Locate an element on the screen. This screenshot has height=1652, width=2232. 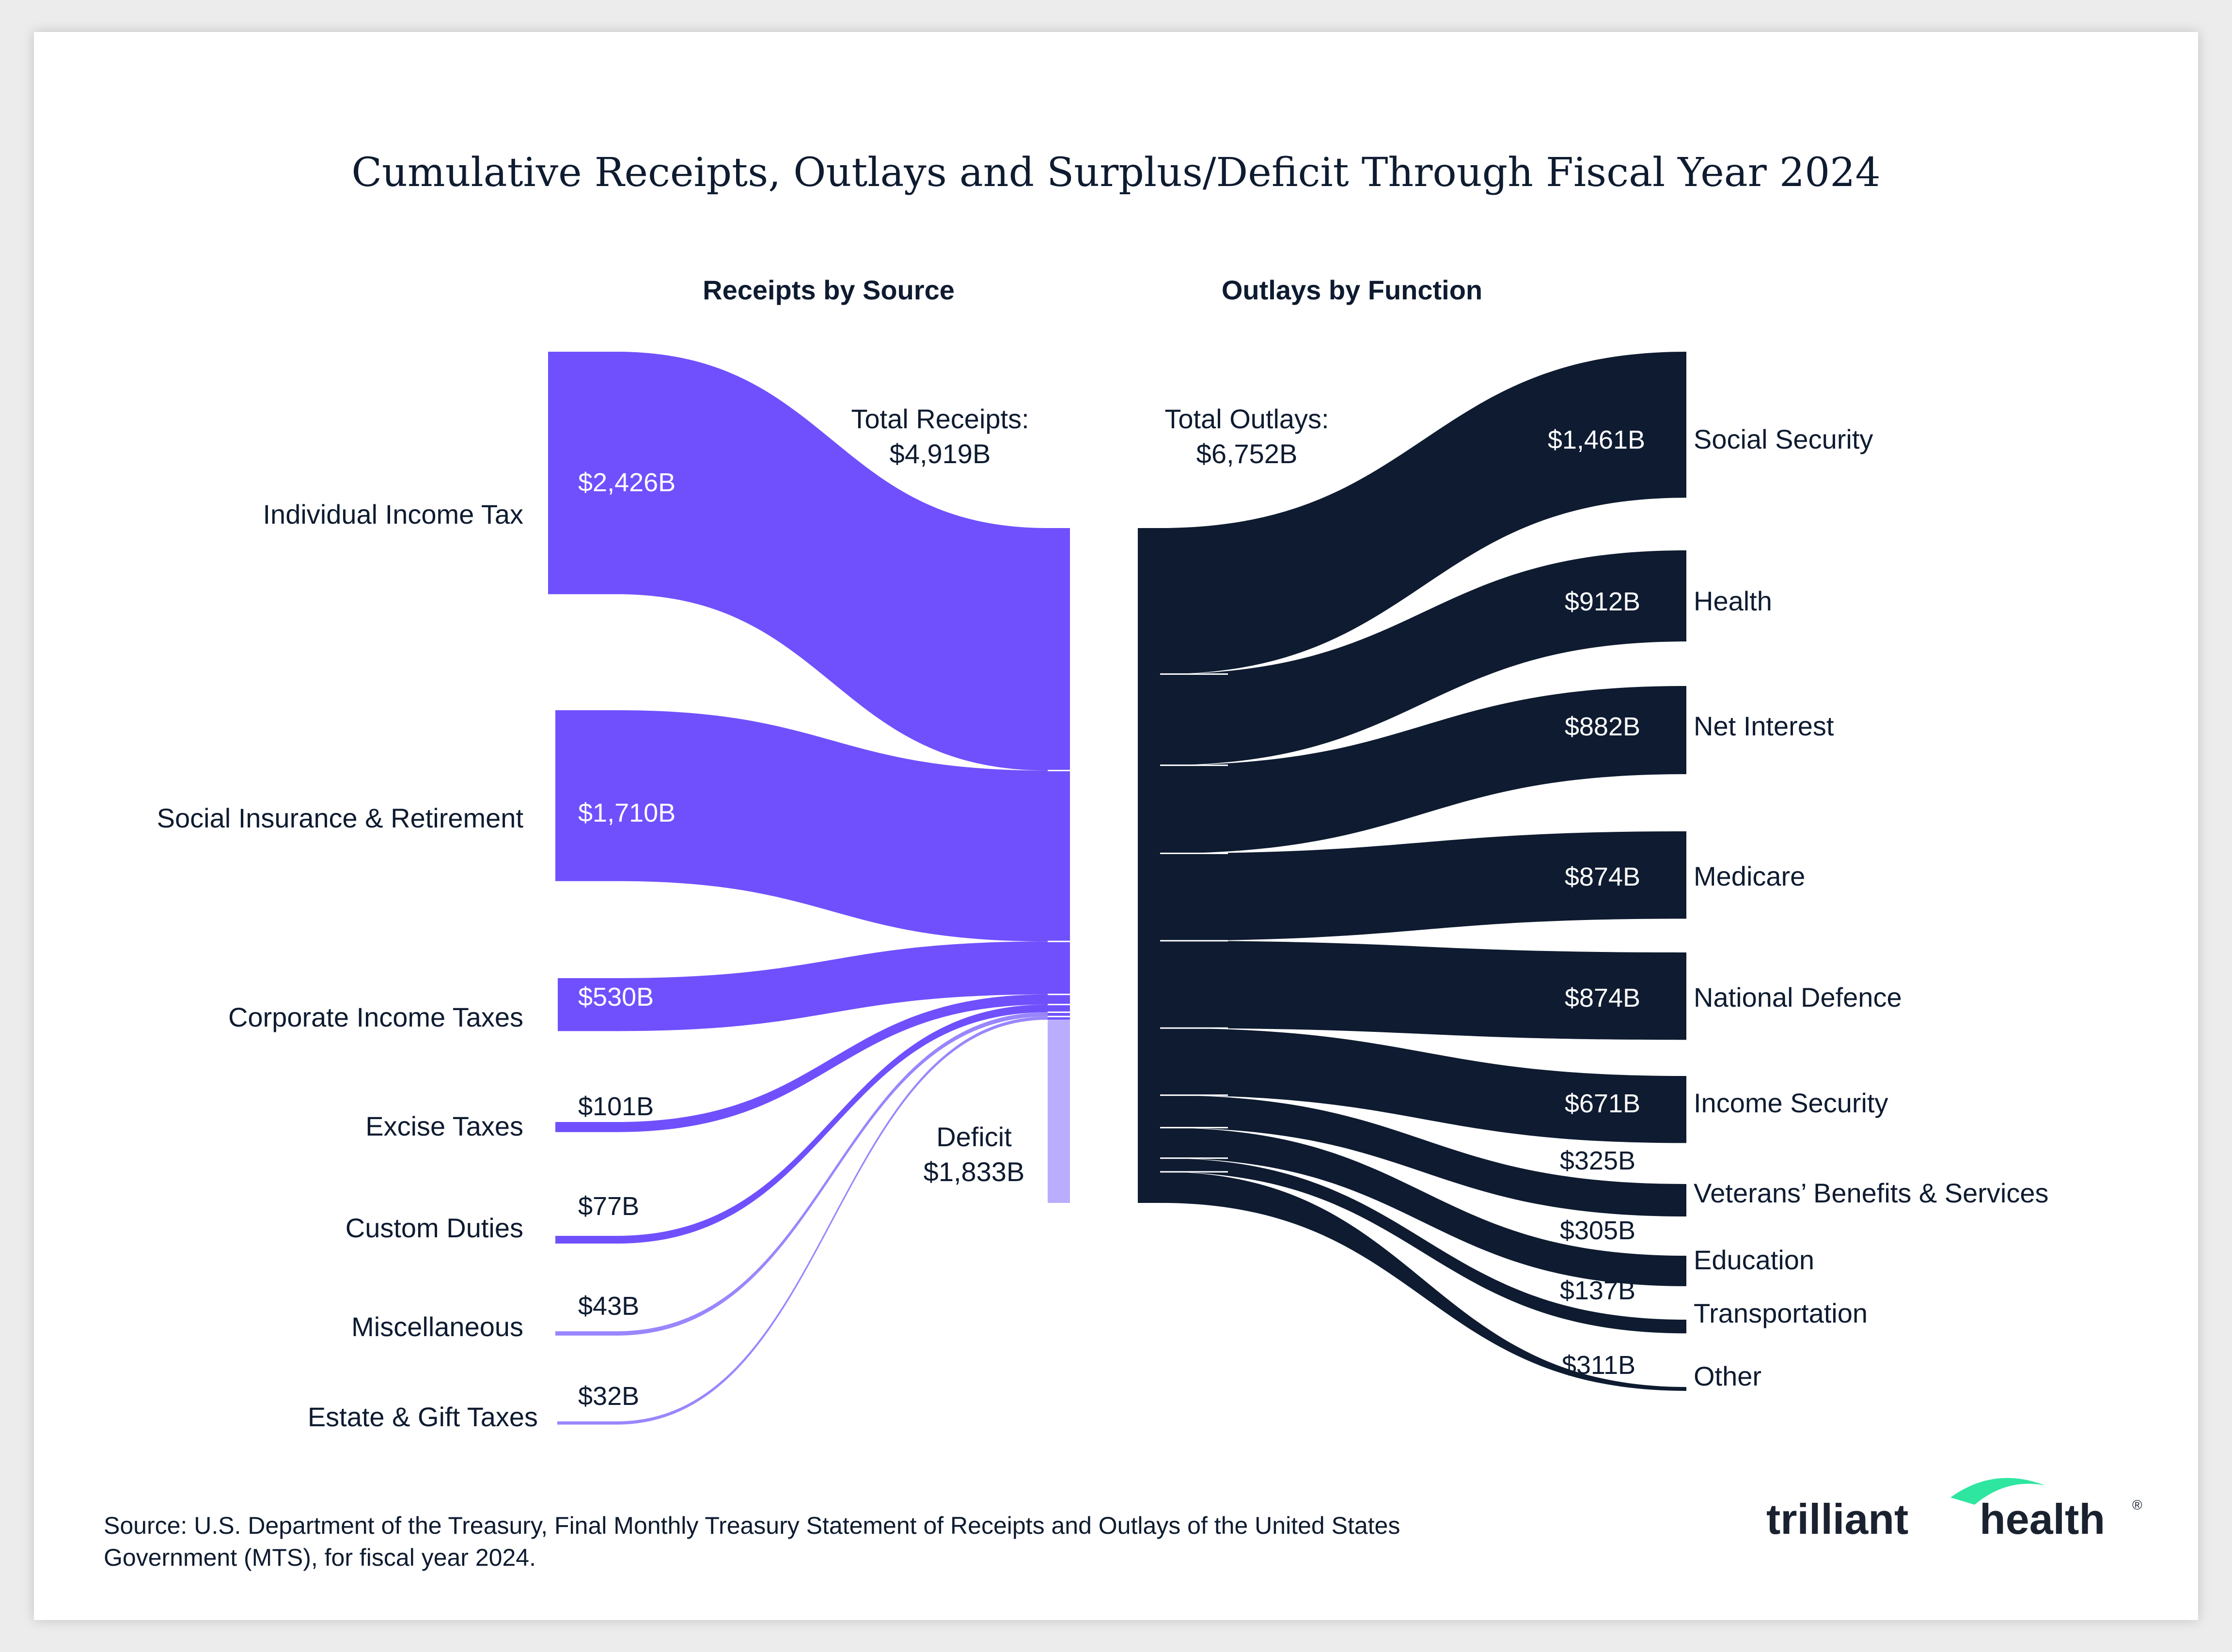
flow-individual-income-tax is located at coordinates (832, 561).